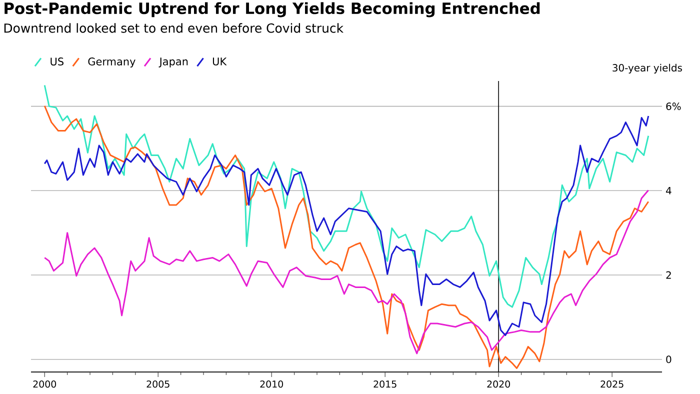 The height and width of the screenshot is (394, 700). I want to click on y-tick-label: 0, so click(669, 360).